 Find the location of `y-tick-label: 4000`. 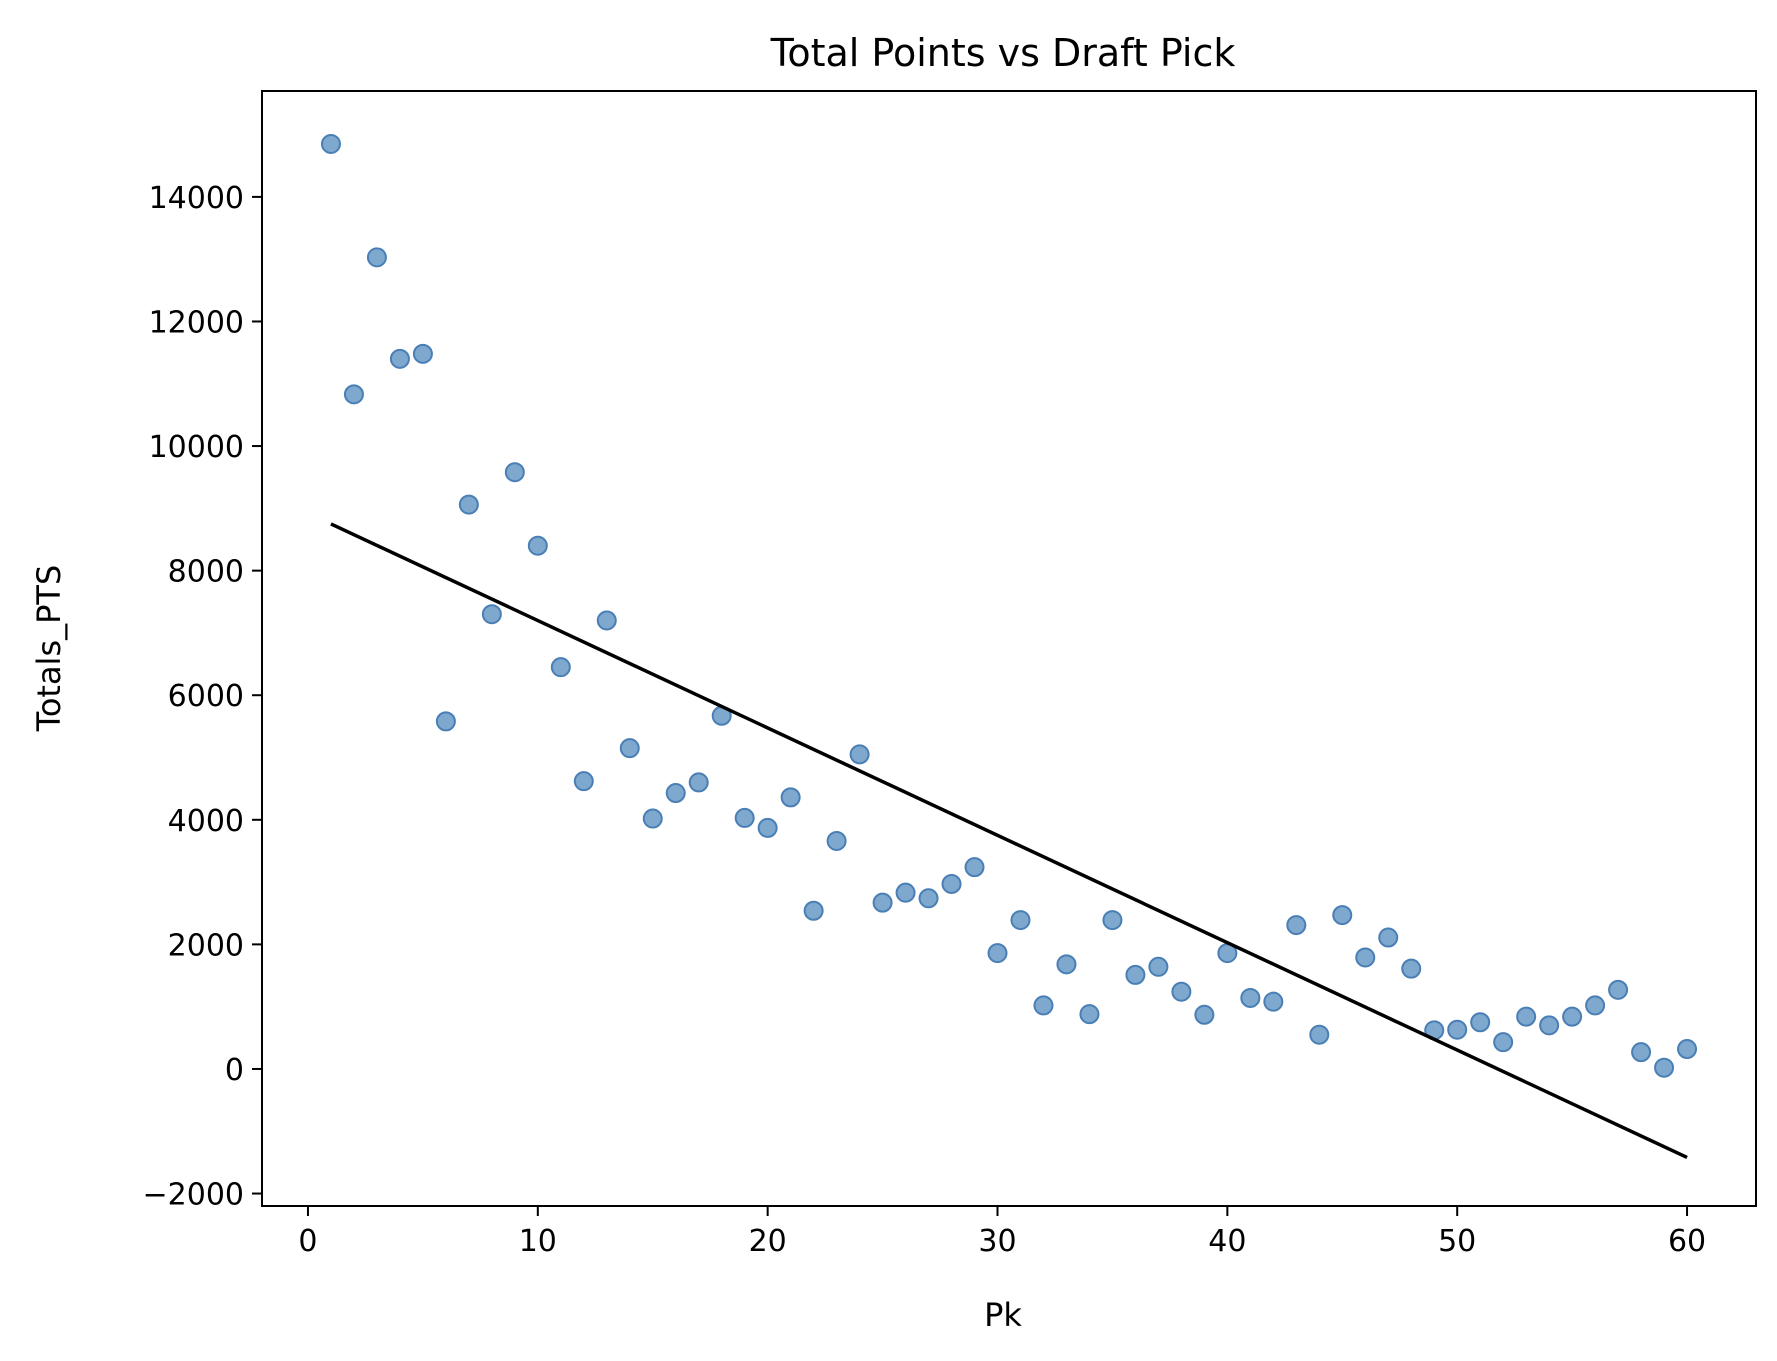

y-tick-label: 4000 is located at coordinates (206, 821).